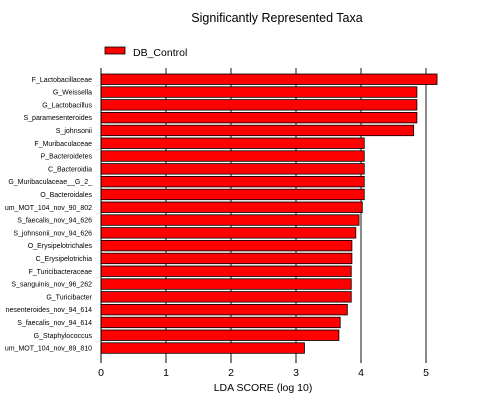 This screenshot has height=406, width=504. What do you see at coordinates (67, 105) in the screenshot?
I see `category-label: G_Lactobacillus` at bounding box center [67, 105].